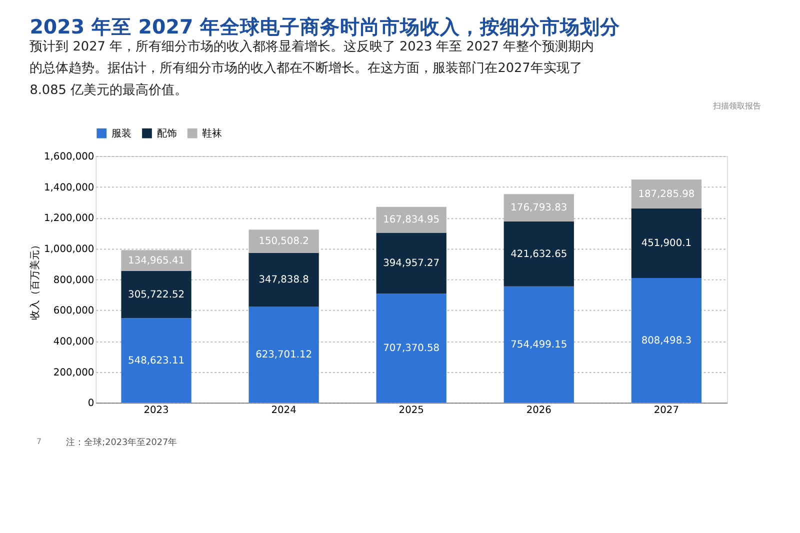 The height and width of the screenshot is (533, 800). What do you see at coordinates (156, 261) in the screenshot?
I see `data-label: 134,965.41` at bounding box center [156, 261].